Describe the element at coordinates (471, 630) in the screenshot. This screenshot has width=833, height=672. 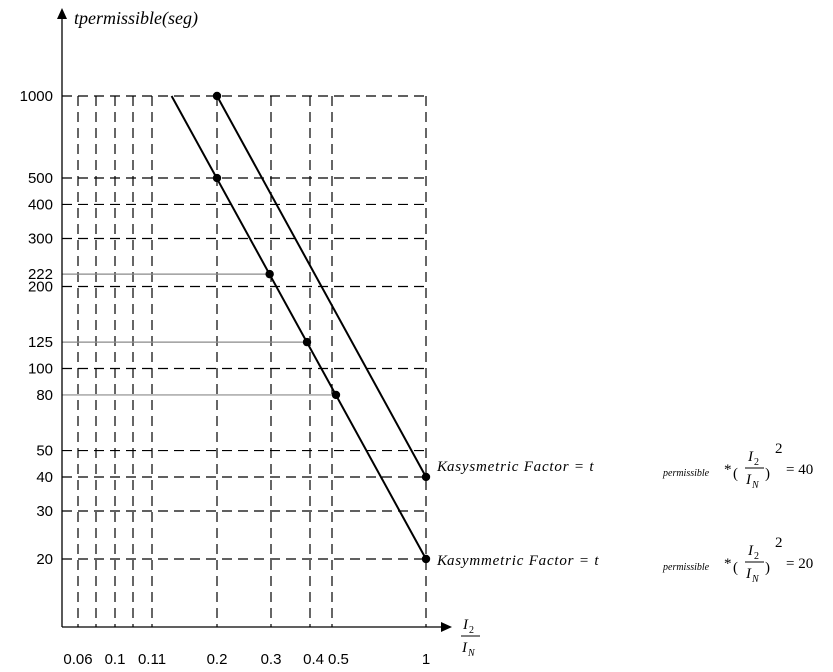
I see `x-axis-title-numerator-sub: 2` at that location.